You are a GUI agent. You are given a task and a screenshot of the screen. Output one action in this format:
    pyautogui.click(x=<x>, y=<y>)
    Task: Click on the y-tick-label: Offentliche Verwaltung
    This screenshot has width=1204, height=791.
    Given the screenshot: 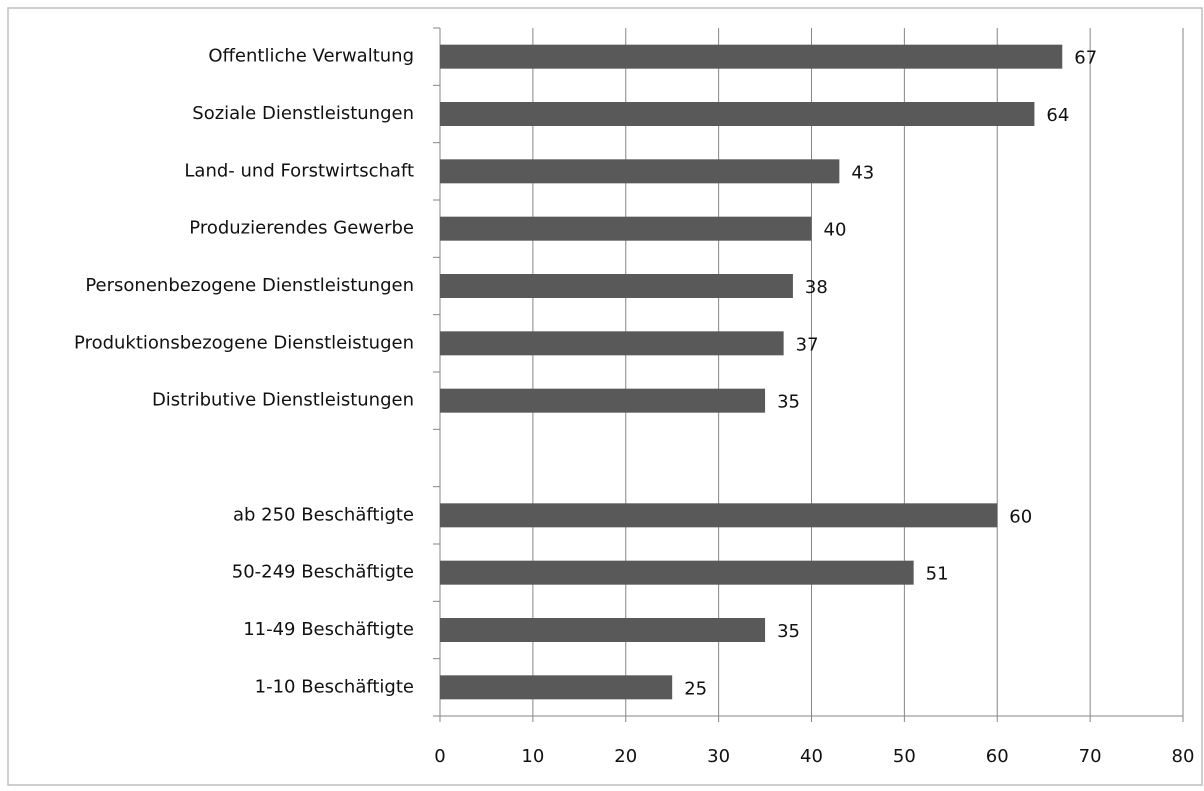 What is the action you would take?
    pyautogui.click(x=311, y=56)
    